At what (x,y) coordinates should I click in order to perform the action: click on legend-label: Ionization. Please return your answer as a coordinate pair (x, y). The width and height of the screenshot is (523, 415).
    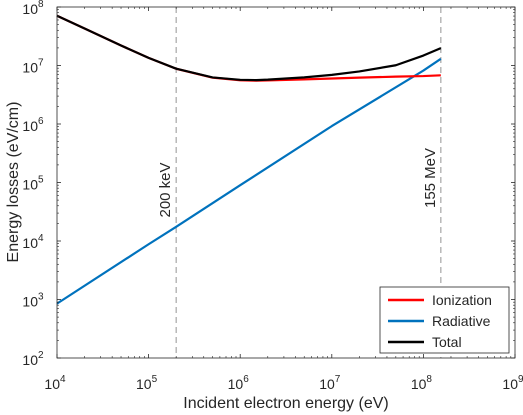
    Looking at the image, I should click on (462, 300).